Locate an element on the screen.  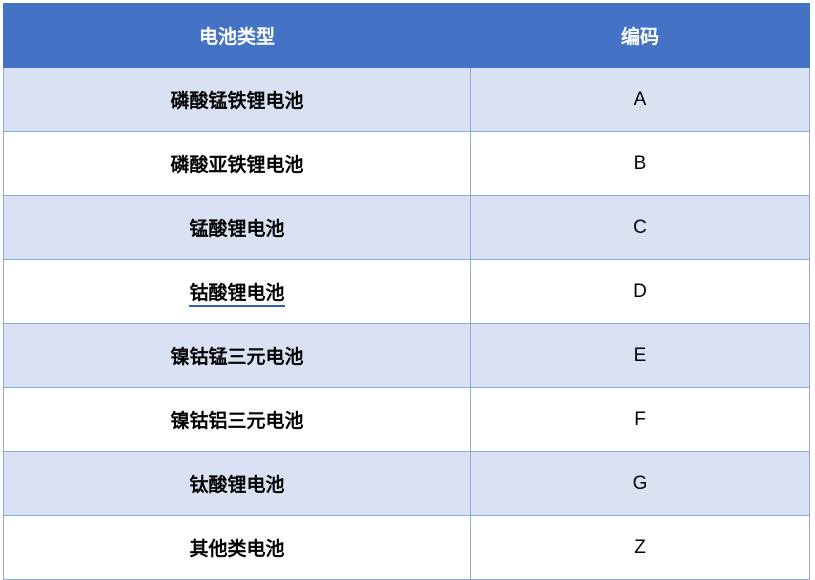
battery-type-cell: 其他类电池 is located at coordinates (237, 547).